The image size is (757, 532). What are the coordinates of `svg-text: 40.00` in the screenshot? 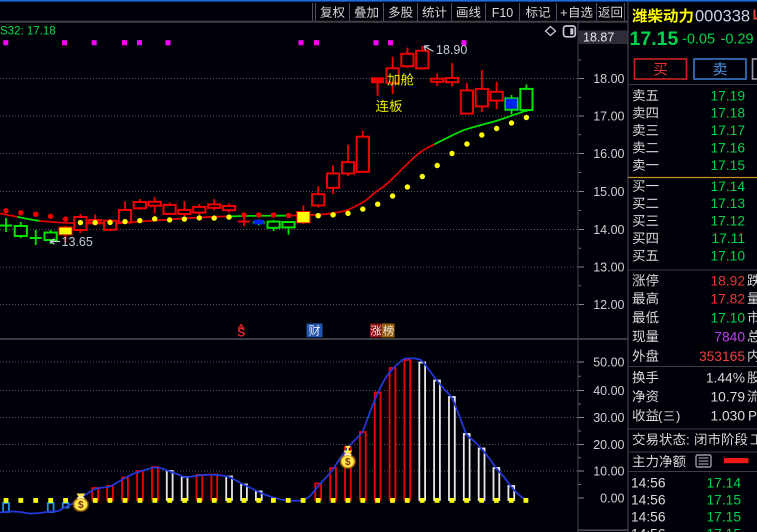 It's located at (608, 391).